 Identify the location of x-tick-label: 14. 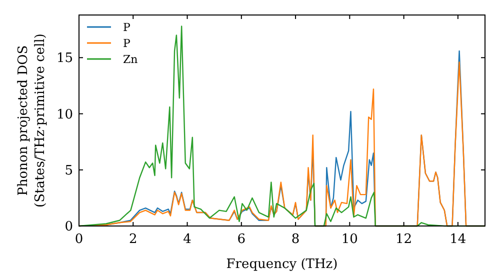
(458, 239).